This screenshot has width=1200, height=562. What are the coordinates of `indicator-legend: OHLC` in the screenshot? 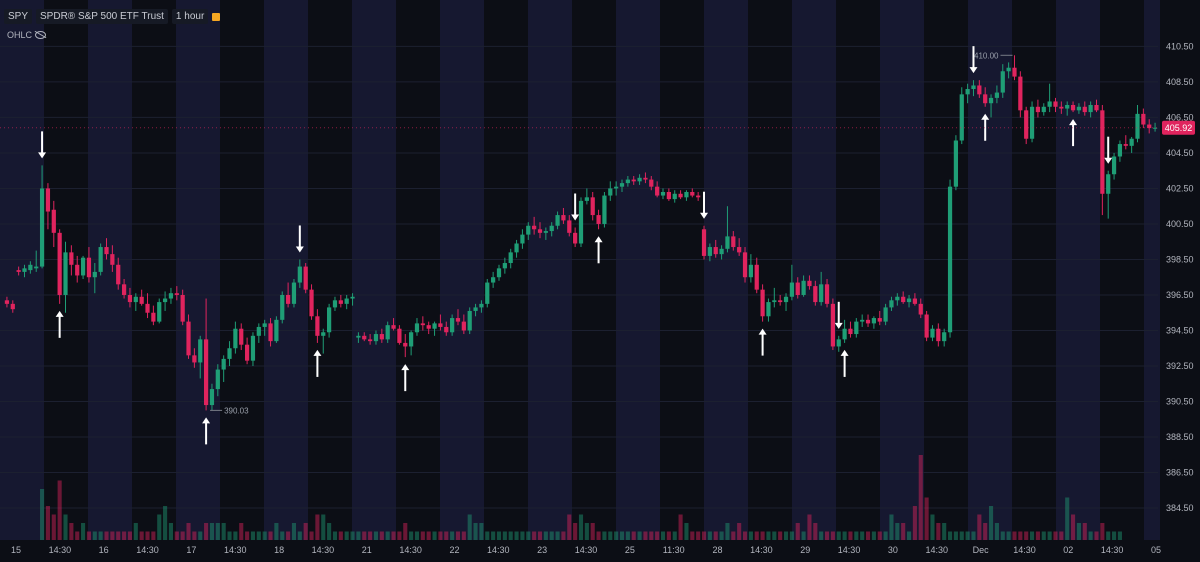 It's located at (27, 35).